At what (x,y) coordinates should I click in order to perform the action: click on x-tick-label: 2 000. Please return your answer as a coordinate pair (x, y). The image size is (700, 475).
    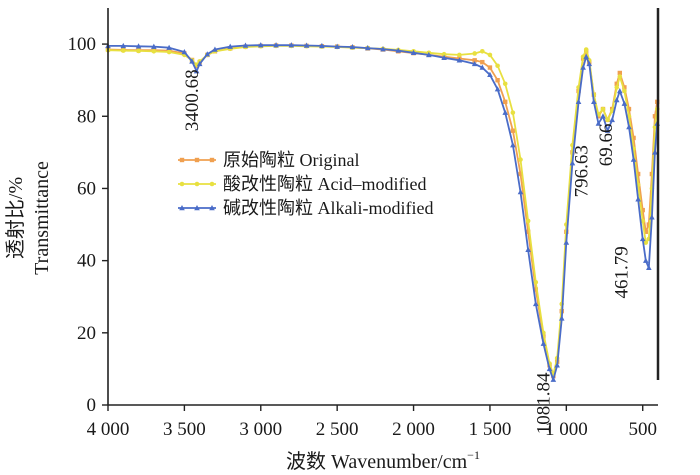
    Looking at the image, I should click on (413, 429).